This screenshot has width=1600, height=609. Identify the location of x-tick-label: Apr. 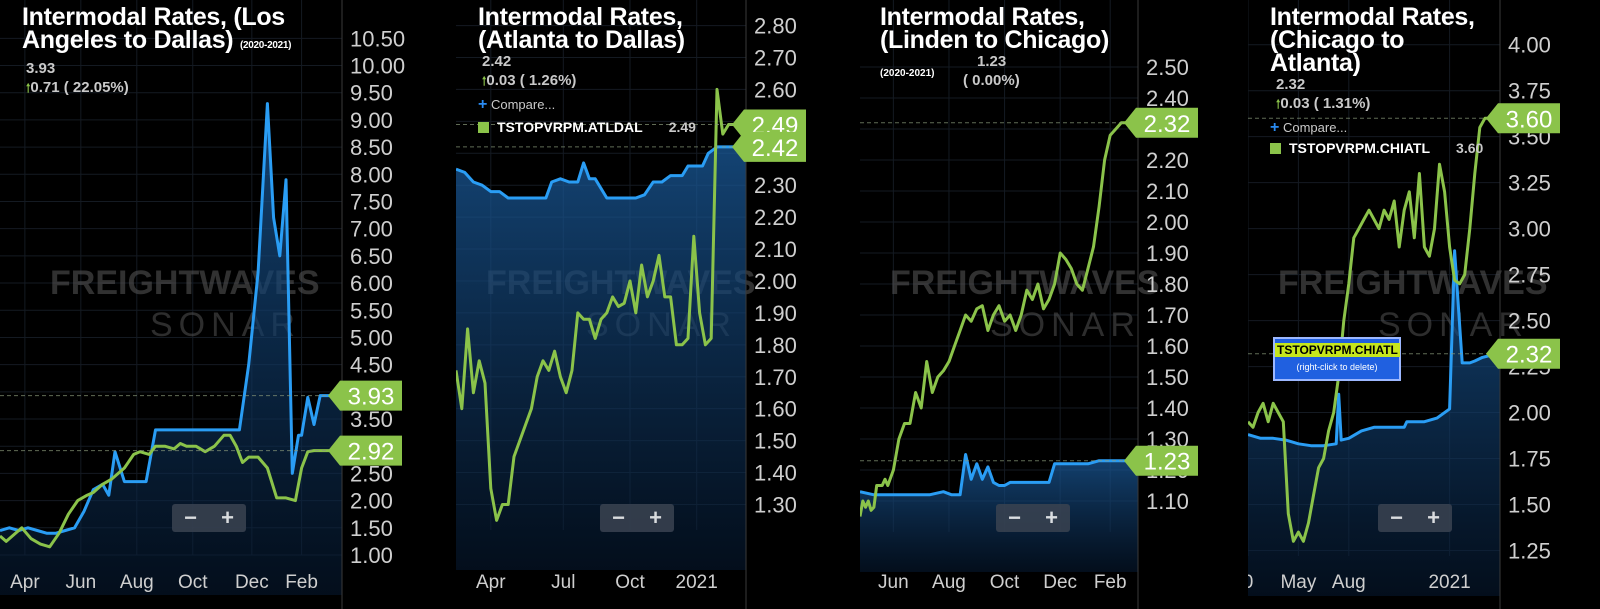
(491, 582).